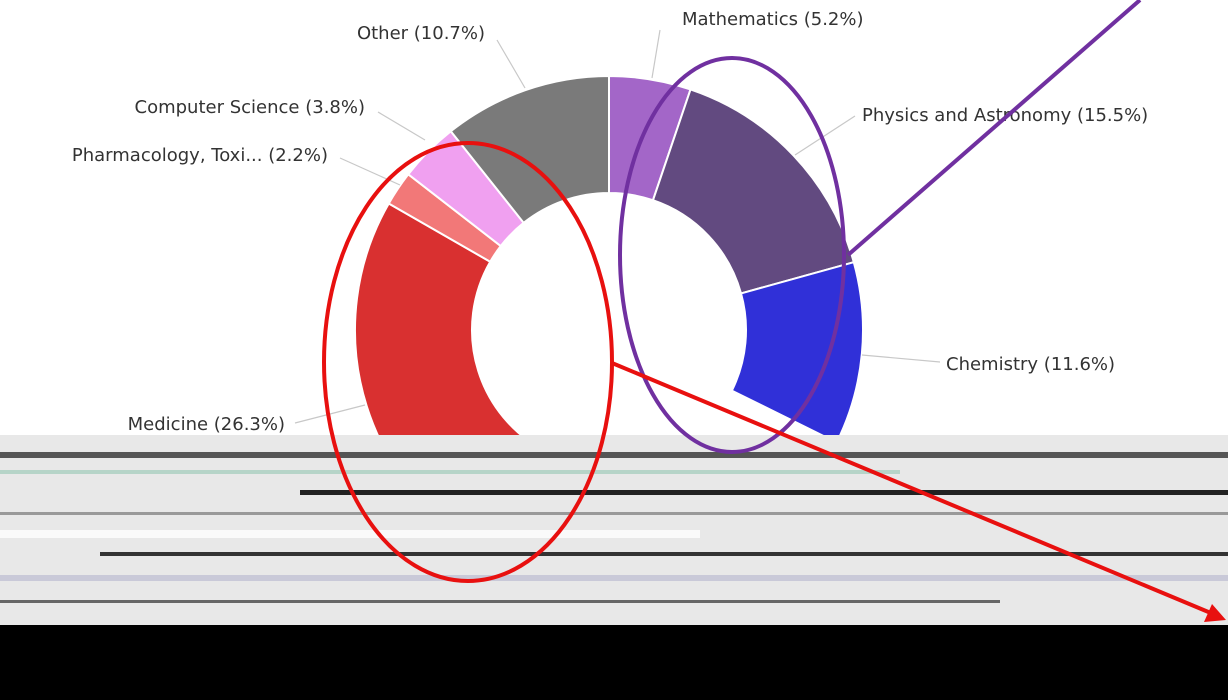  What do you see at coordinates (1215, 613) in the screenshot?
I see `arrow-head` at bounding box center [1215, 613].